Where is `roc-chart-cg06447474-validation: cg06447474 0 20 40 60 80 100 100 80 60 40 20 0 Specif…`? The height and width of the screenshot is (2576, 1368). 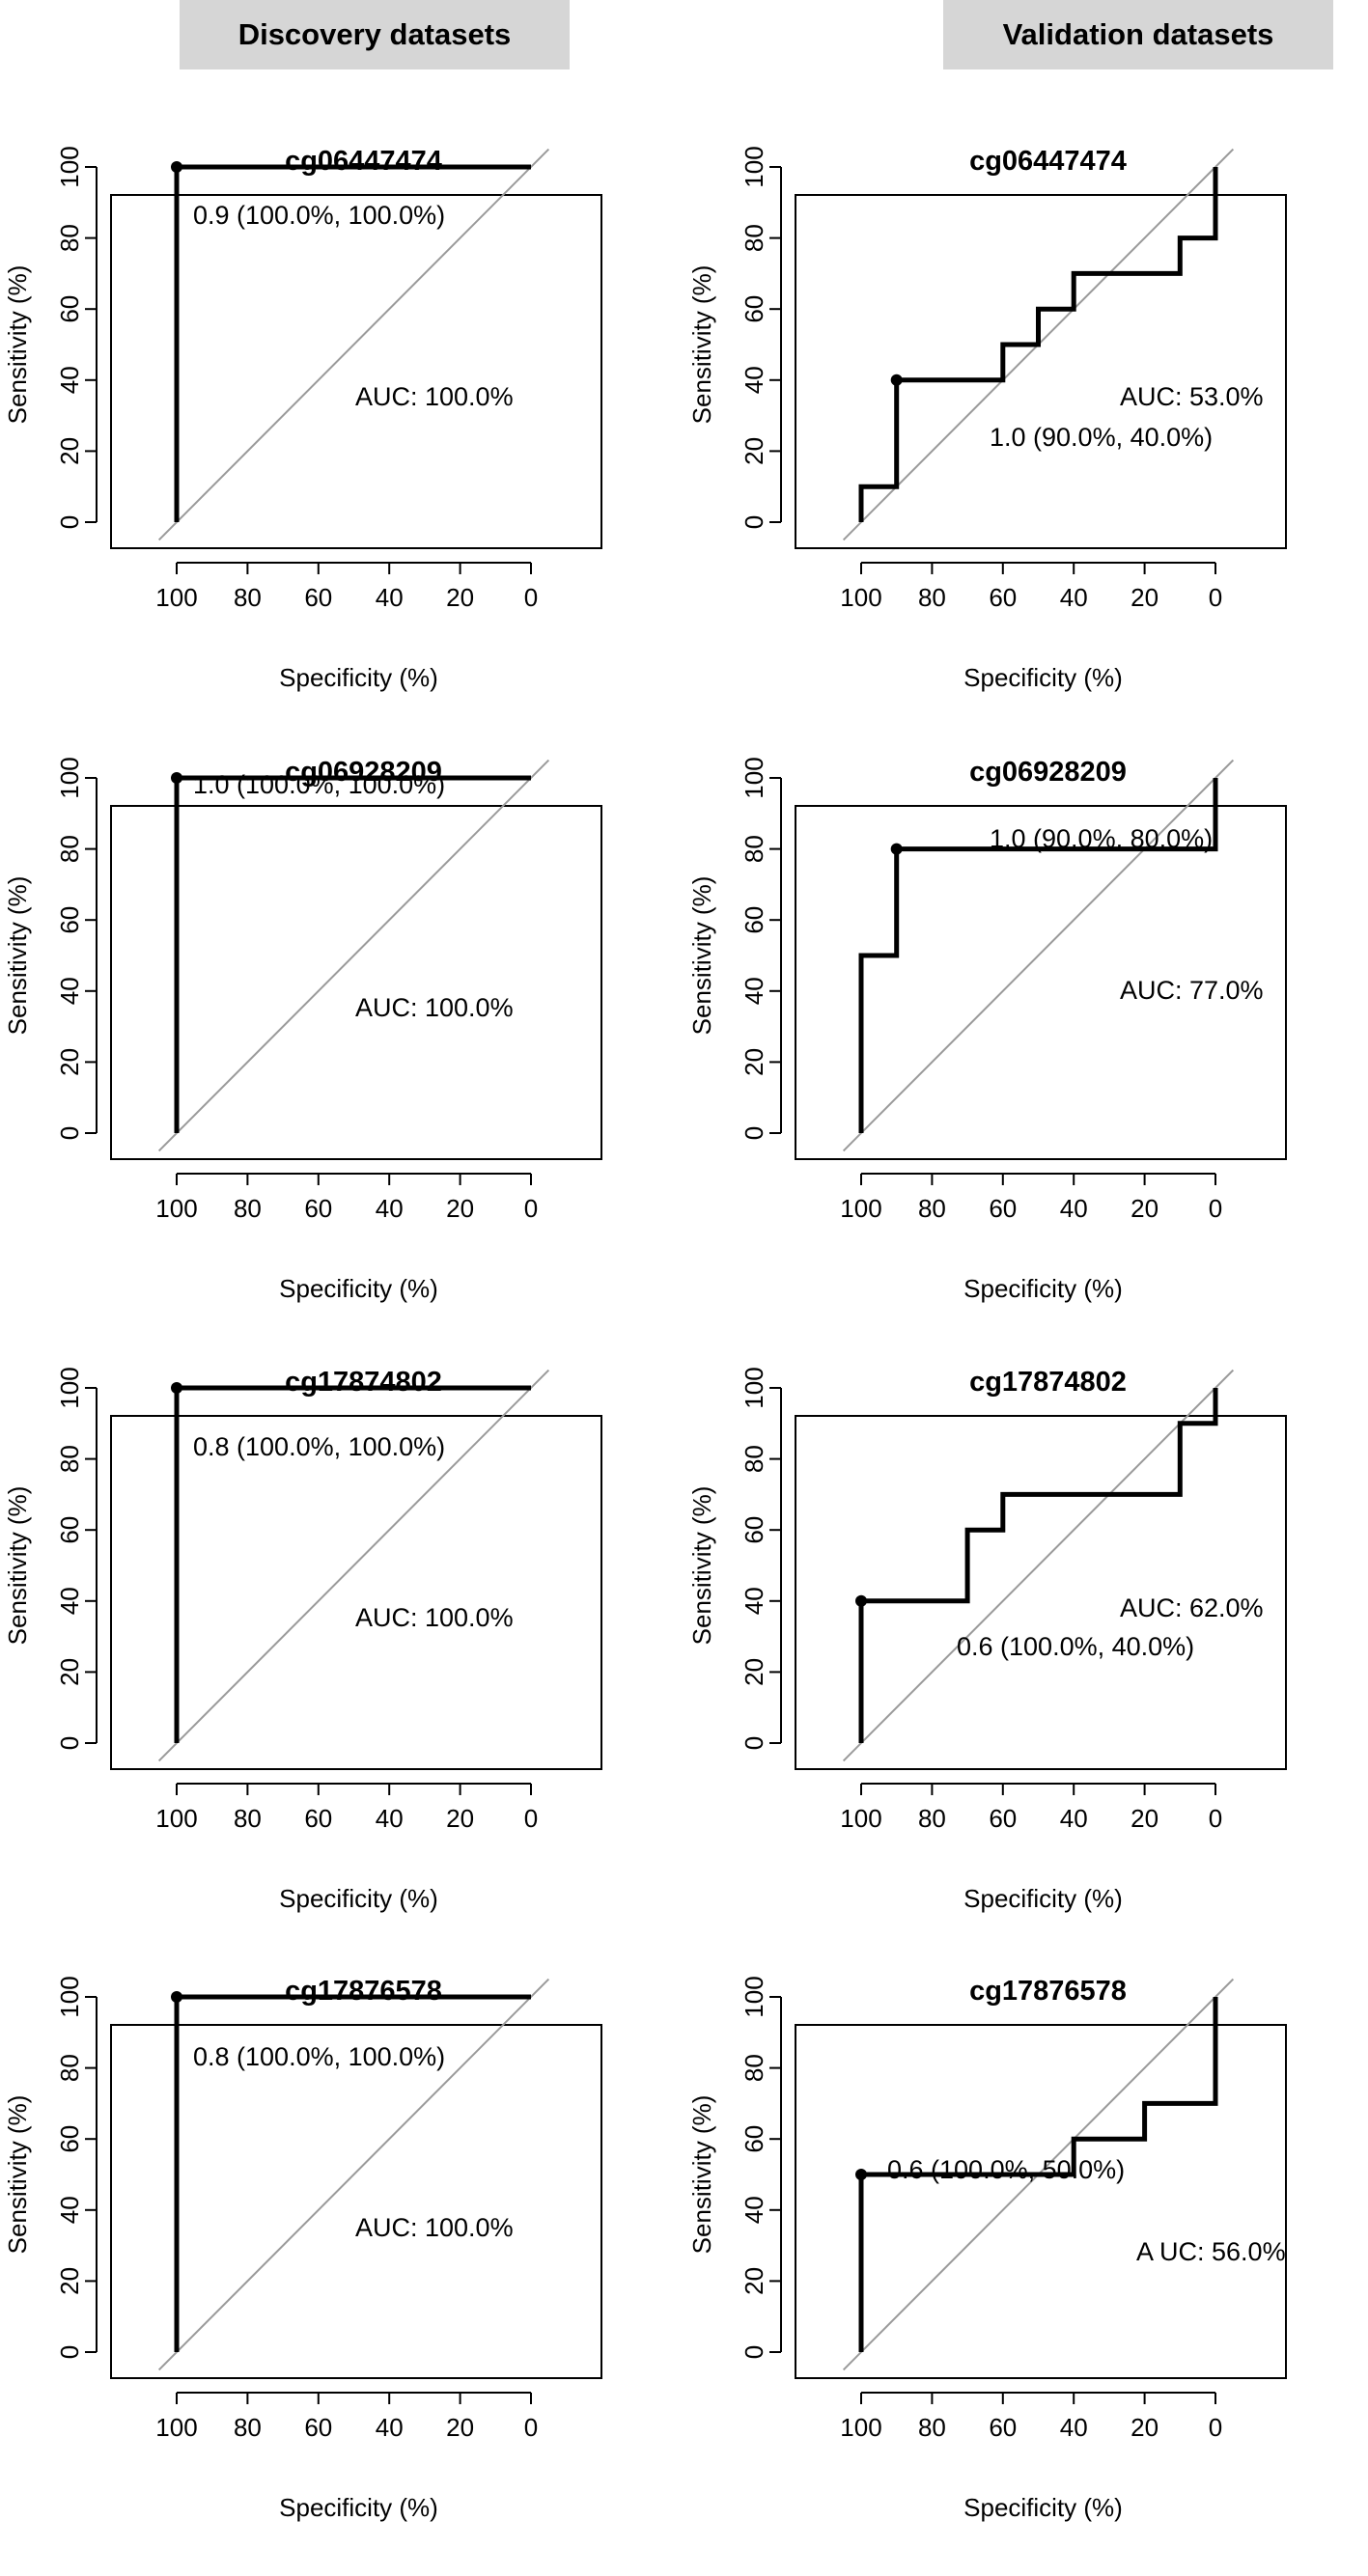
roc-chart-cg06447474-validation: cg06447474 0 20 40 60 80 100 100 80 60 40 20 0 Specif… is located at coordinates (987, 419).